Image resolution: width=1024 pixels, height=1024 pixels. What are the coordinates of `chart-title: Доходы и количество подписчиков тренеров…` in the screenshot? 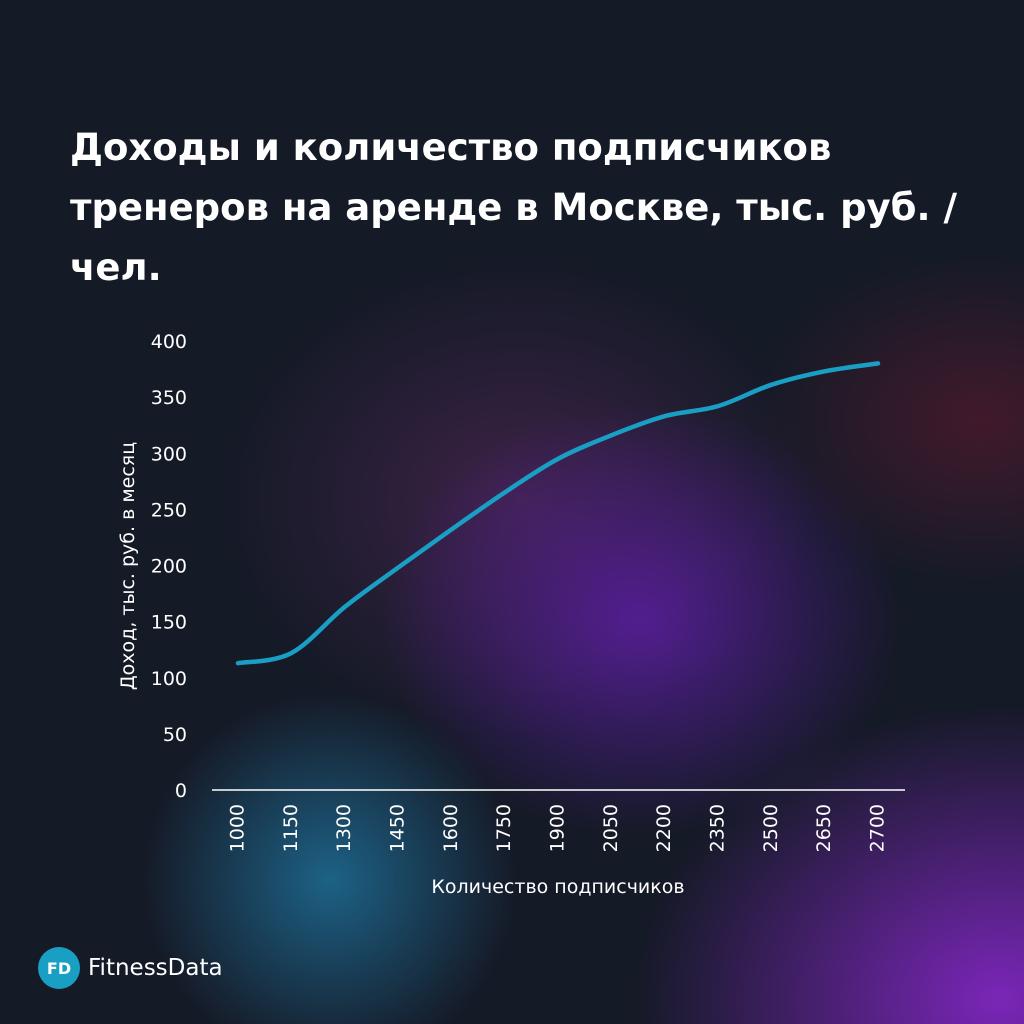 It's located at (513, 207).